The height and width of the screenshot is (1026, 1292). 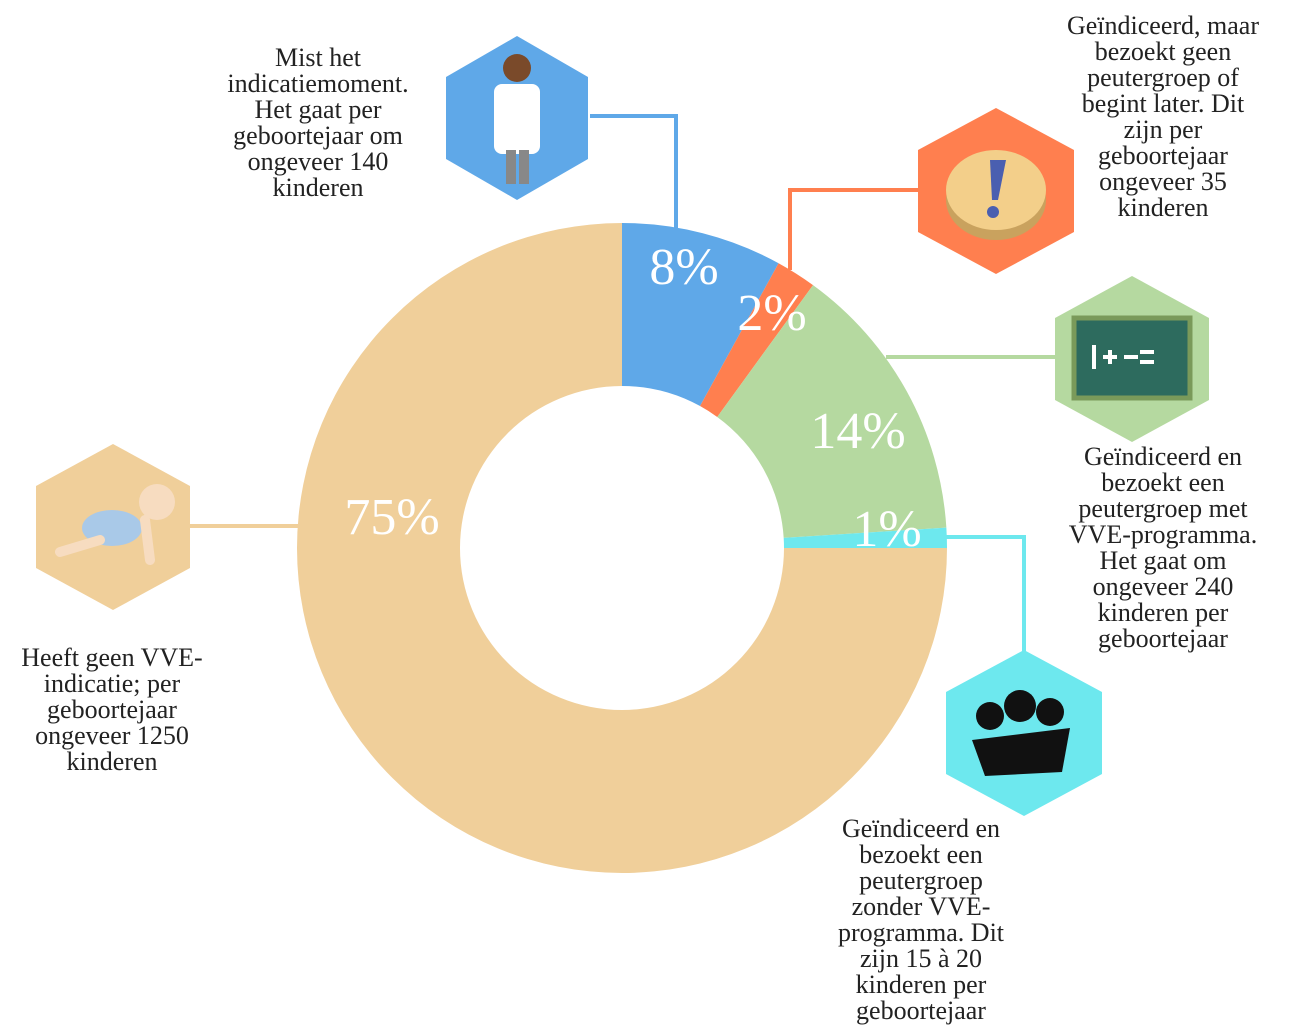 I want to click on annotation-line: Het gaat per, so click(x=317, y=109).